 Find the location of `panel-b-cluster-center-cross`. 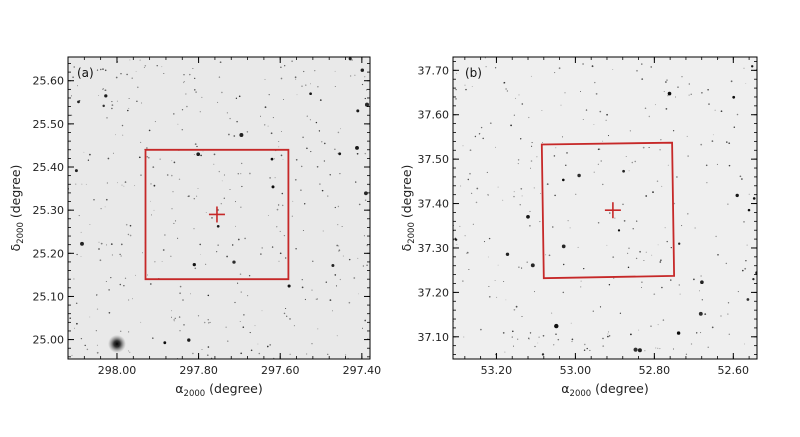

panel-b-cluster-center-cross is located at coordinates (612, 210).